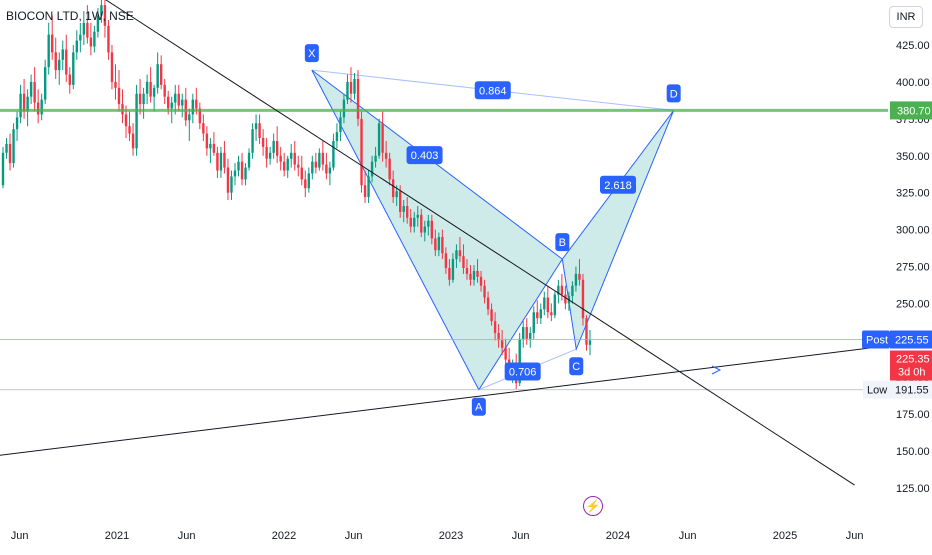 The height and width of the screenshot is (555, 932). I want to click on last-price-tag, so click(911, 365).